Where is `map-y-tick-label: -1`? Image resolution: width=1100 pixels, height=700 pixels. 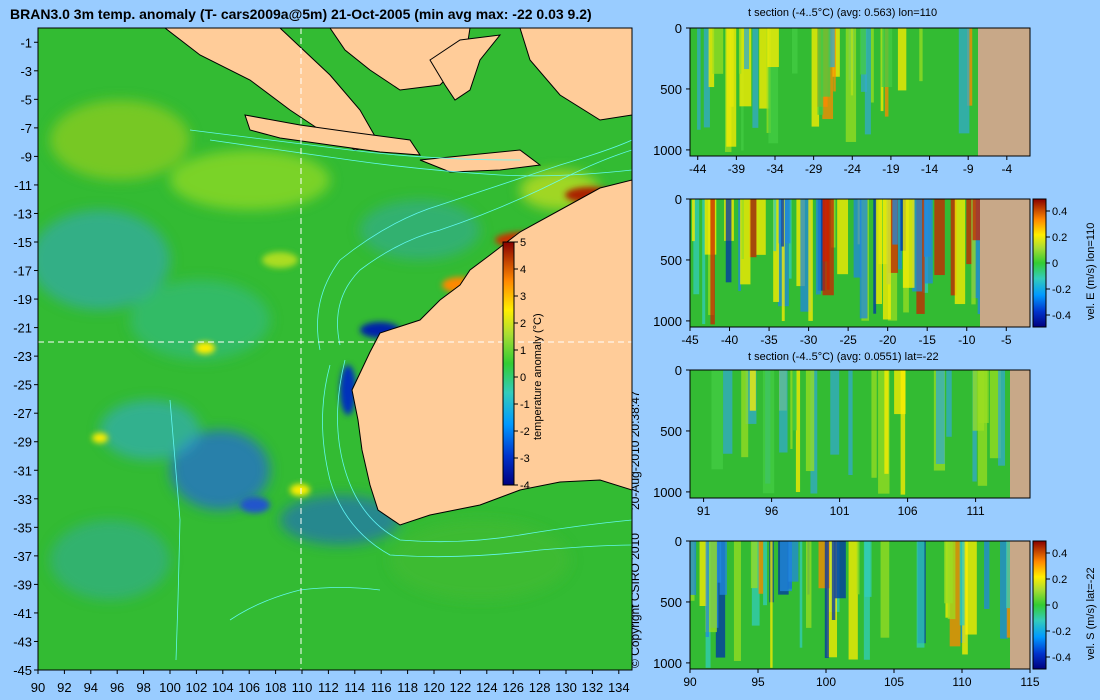 map-y-tick-label: -1 is located at coordinates (26, 42).